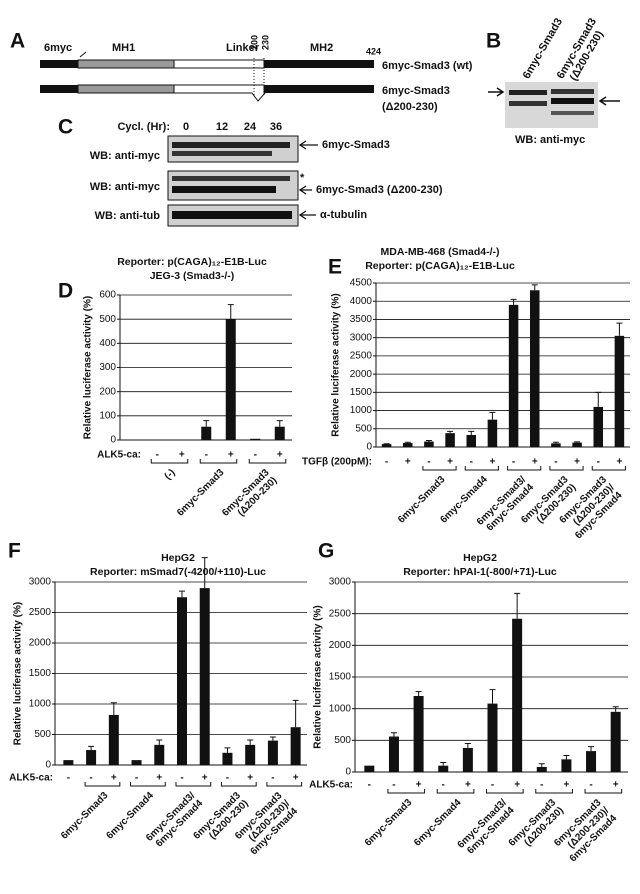  Describe the element at coordinates (107, 415) in the screenshot. I see `y-tick-label: 100` at that location.